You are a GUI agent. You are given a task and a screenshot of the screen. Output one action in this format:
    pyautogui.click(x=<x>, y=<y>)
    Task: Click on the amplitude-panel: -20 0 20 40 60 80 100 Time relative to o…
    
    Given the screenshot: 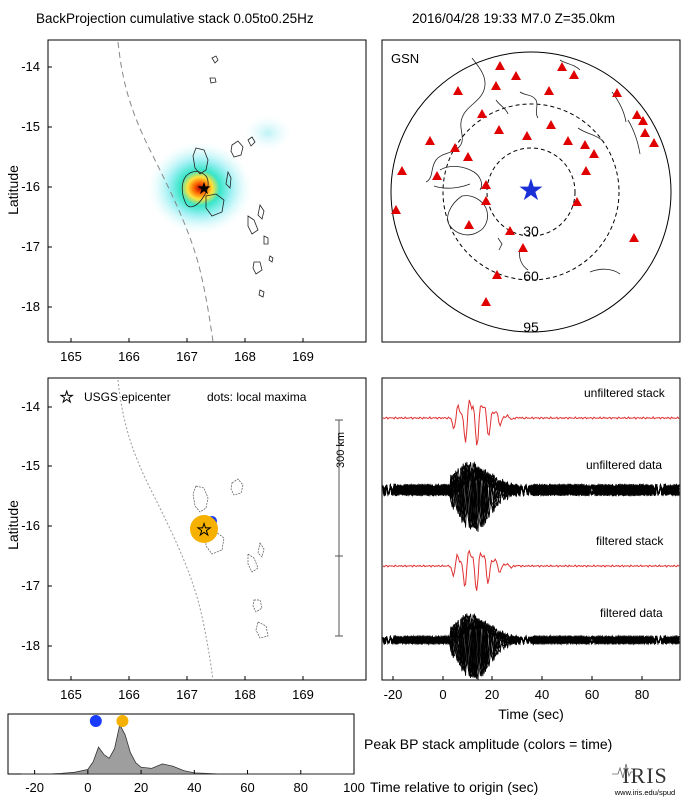 What is the action you would take?
    pyautogui.click(x=272, y=754)
    